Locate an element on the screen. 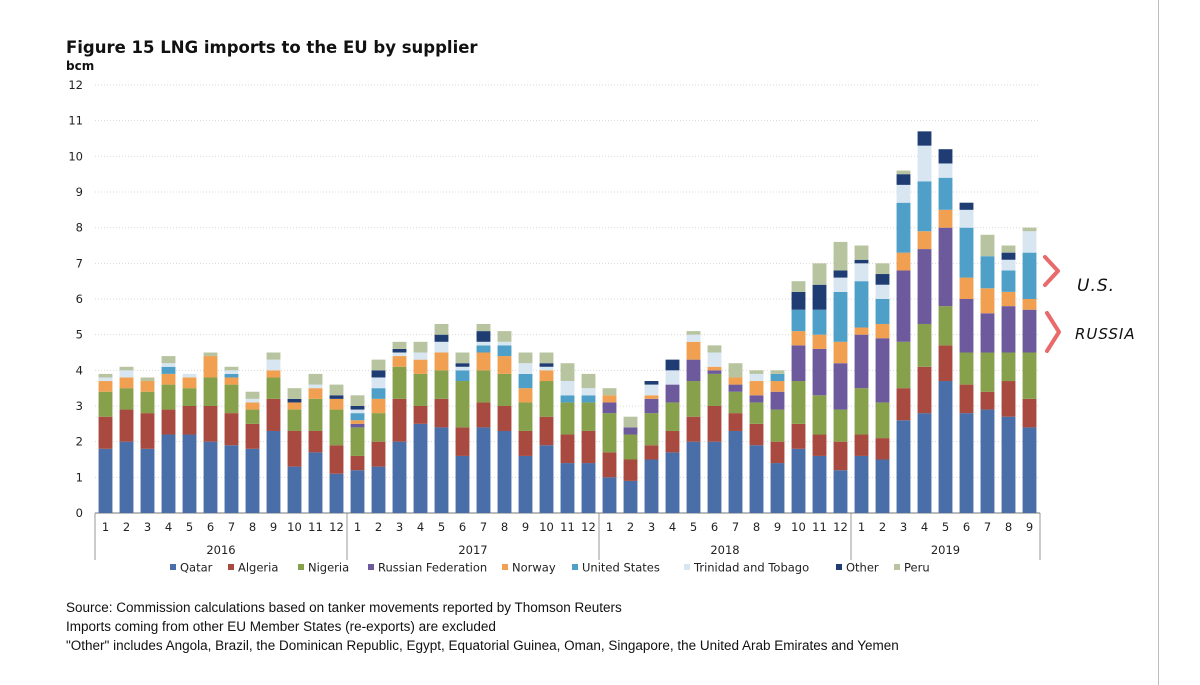 The image size is (1200, 685). x-tick-label-19: 8 is located at coordinates (504, 527).